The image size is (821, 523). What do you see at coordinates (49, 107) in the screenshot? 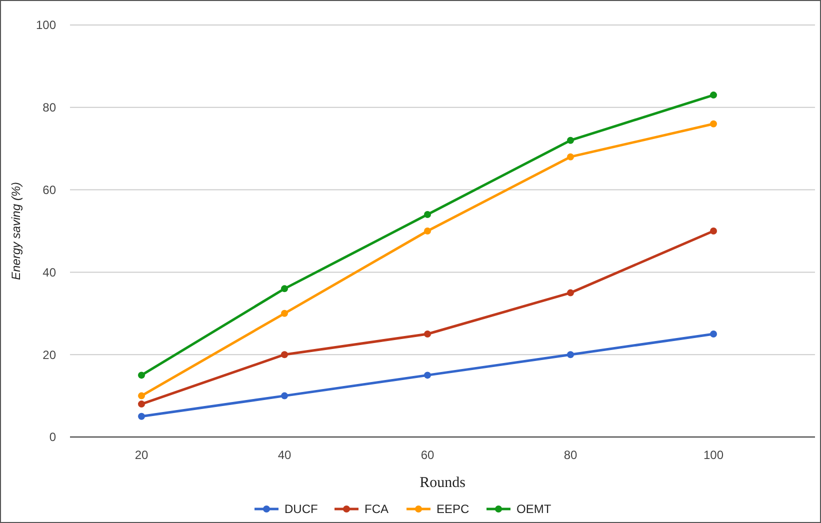
I see `y-tick-label: 80` at bounding box center [49, 107].